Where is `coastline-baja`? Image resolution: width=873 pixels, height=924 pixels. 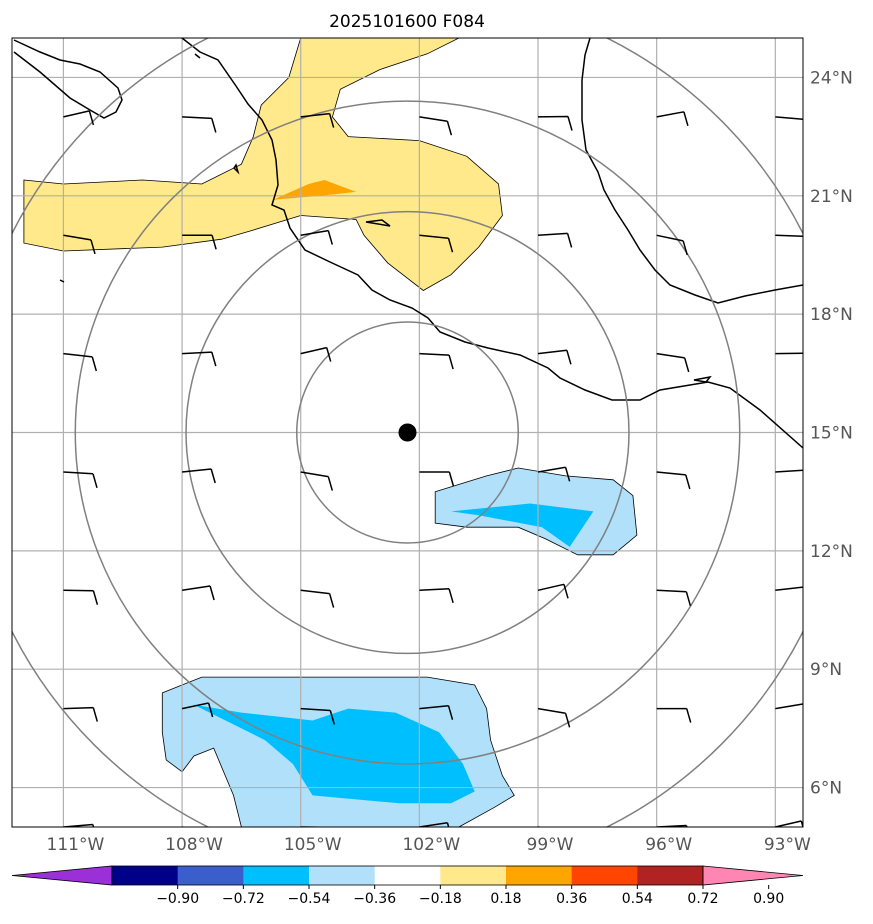 coastline-baja is located at coordinates (68, 79).